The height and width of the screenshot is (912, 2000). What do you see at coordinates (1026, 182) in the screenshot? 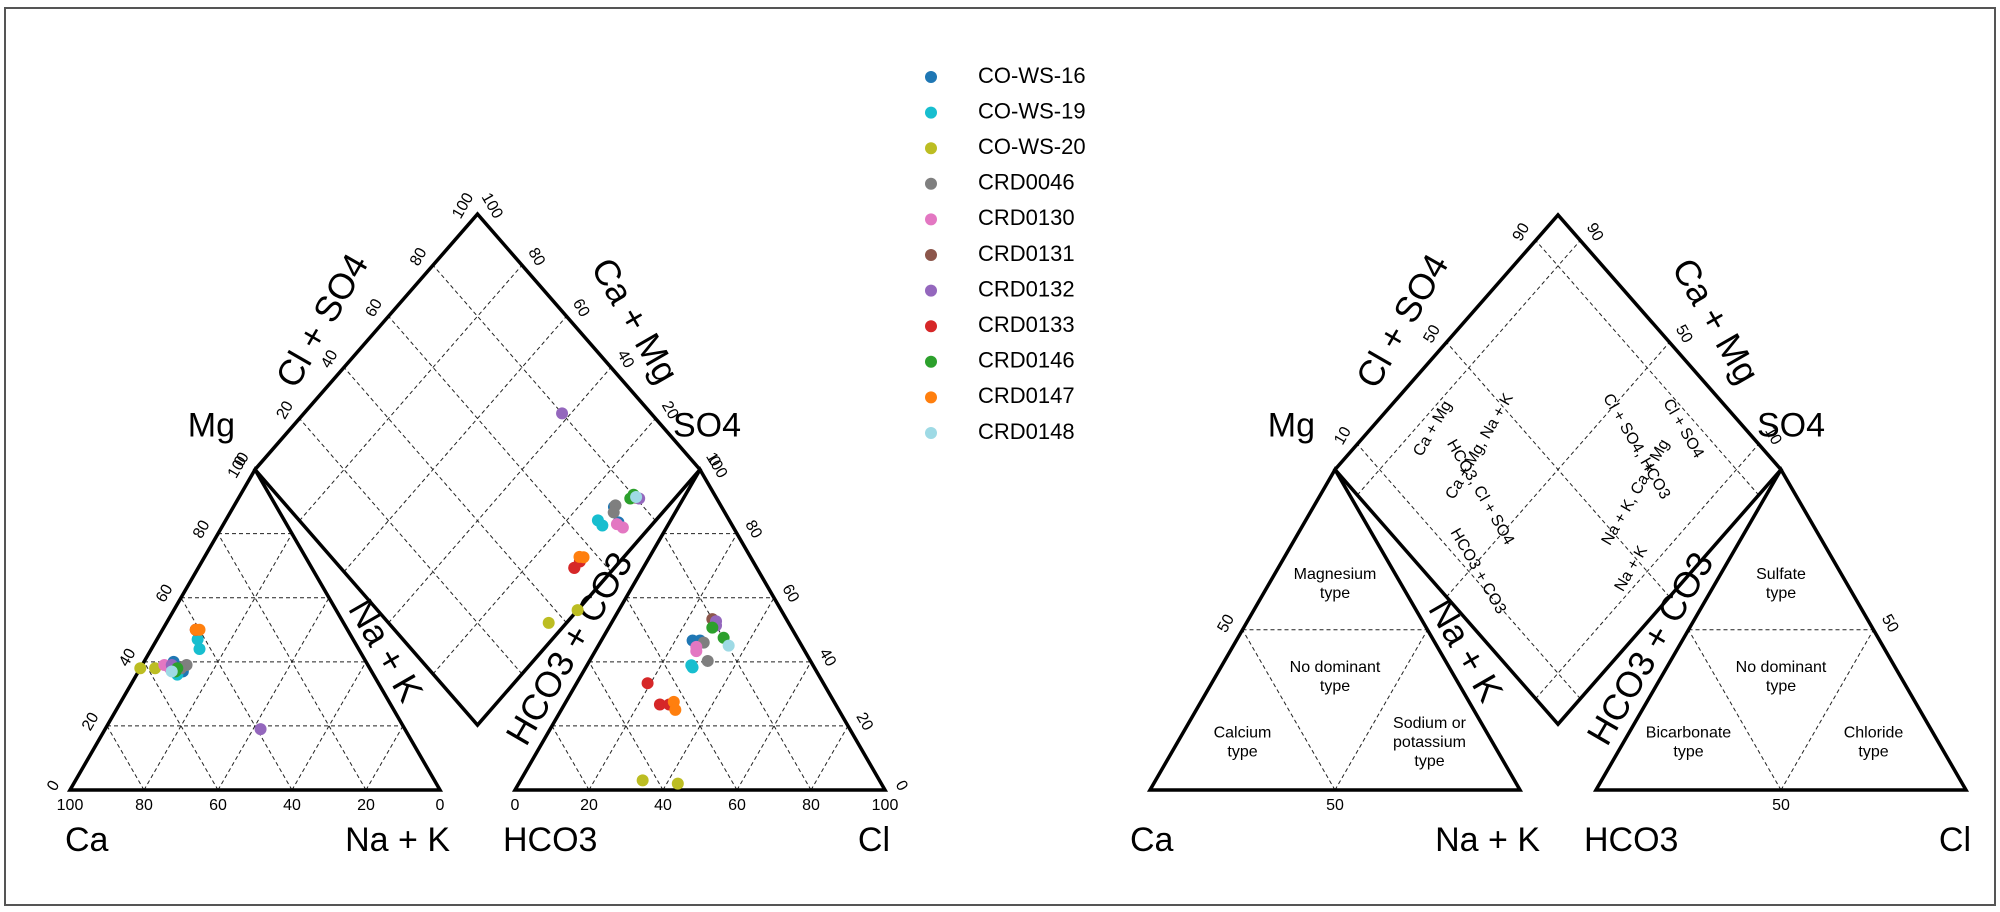
I see `legend-label: CRD0046` at bounding box center [1026, 182].